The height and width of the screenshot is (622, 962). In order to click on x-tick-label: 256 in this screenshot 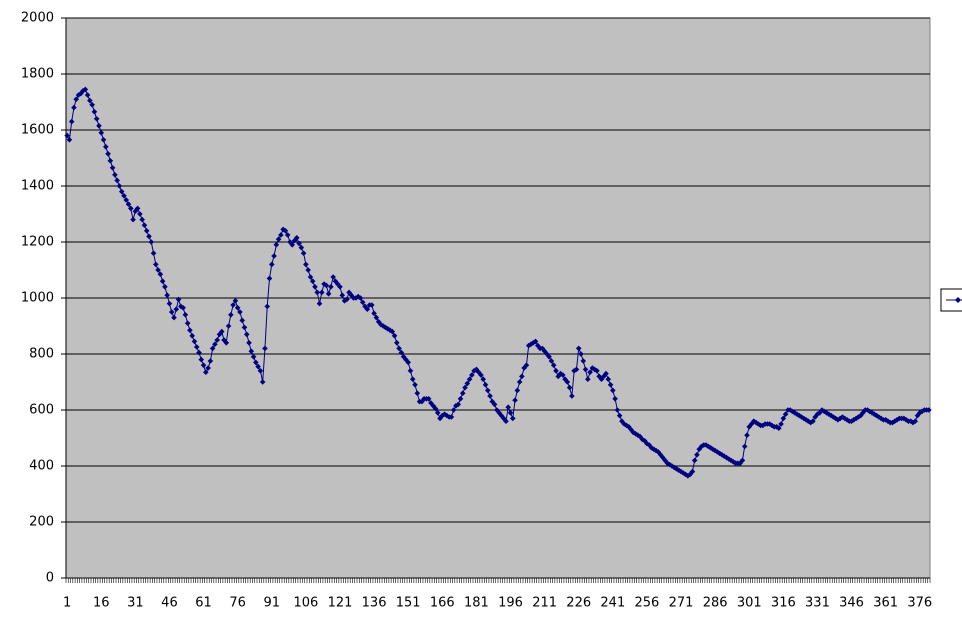, I will do `click(647, 603)`.